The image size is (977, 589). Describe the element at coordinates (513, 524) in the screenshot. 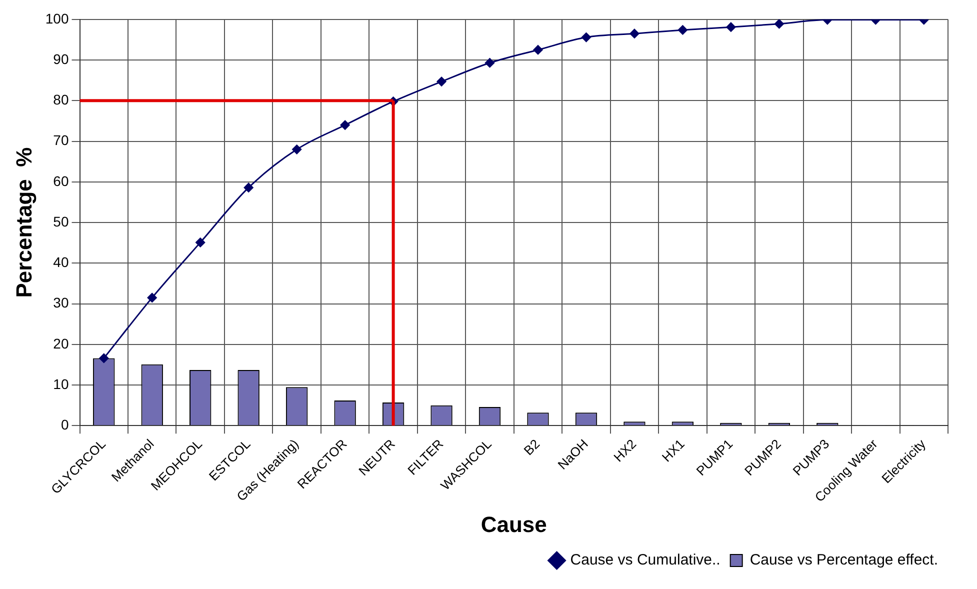

I see `x-axis-title: Cause` at that location.